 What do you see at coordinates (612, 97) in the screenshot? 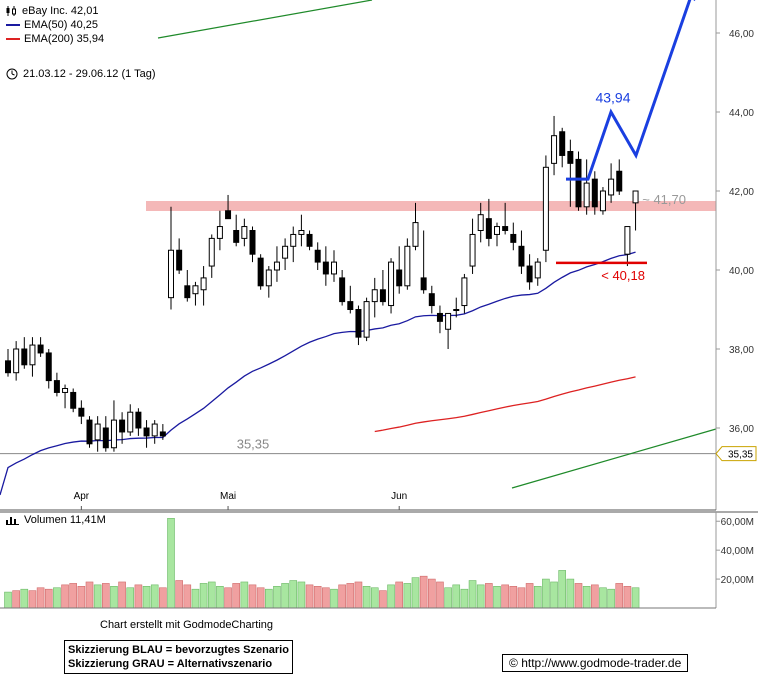
I see `intermediate-label: 43,94` at bounding box center [612, 97].